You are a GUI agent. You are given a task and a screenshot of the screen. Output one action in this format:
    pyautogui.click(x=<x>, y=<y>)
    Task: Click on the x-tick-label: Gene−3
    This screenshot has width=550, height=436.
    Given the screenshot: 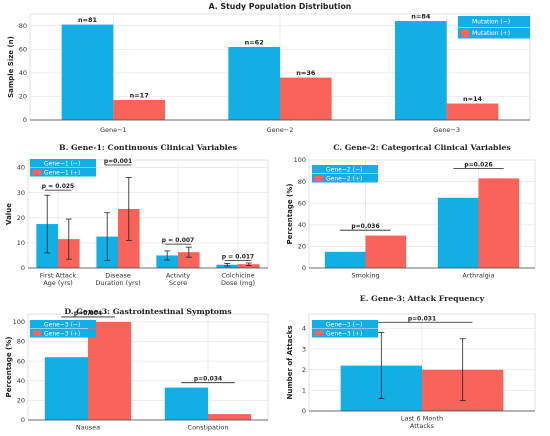 What is the action you would take?
    pyautogui.click(x=446, y=130)
    